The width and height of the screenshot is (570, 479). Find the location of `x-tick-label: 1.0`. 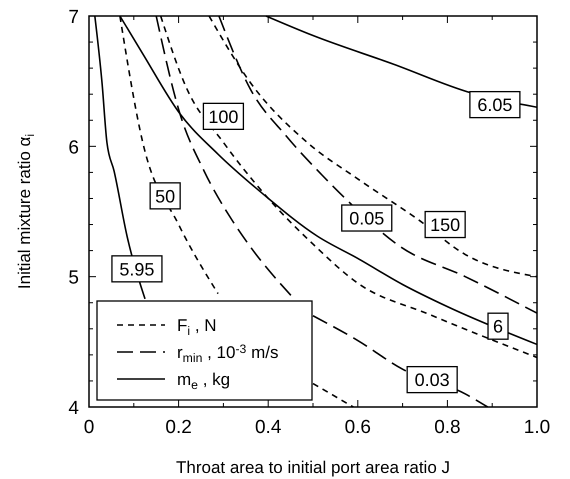

x-tick-label: 1.0 is located at coordinates (537, 427).